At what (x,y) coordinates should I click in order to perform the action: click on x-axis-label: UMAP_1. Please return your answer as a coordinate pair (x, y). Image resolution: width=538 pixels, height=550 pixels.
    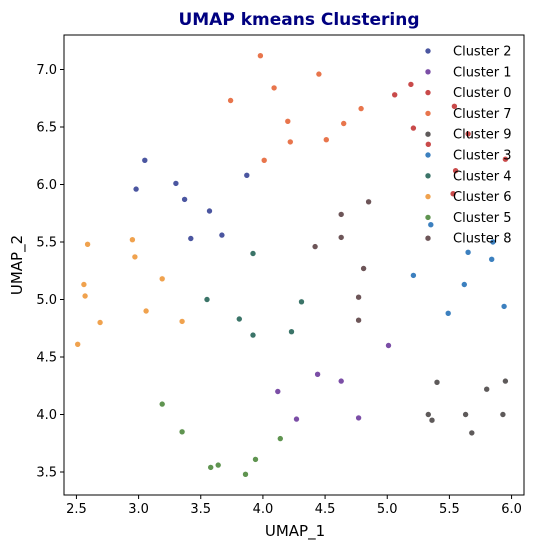
    Looking at the image, I should click on (295, 531).